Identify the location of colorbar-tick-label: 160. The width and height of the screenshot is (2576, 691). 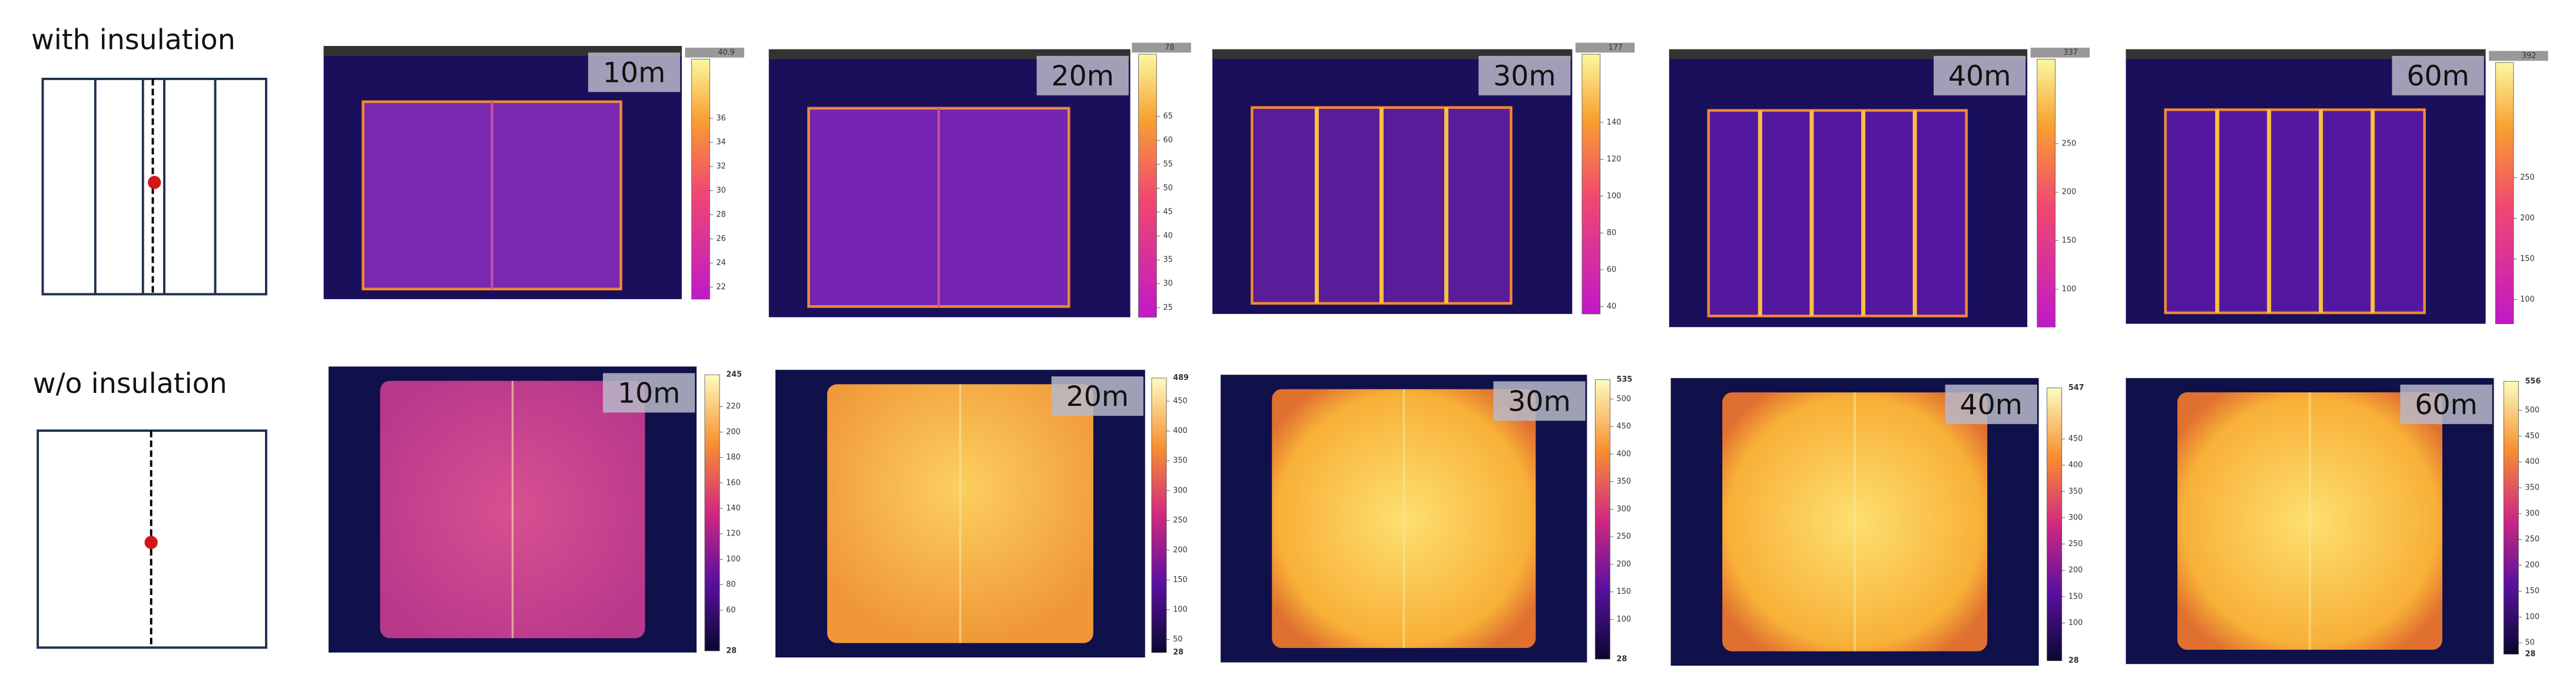
(733, 482).